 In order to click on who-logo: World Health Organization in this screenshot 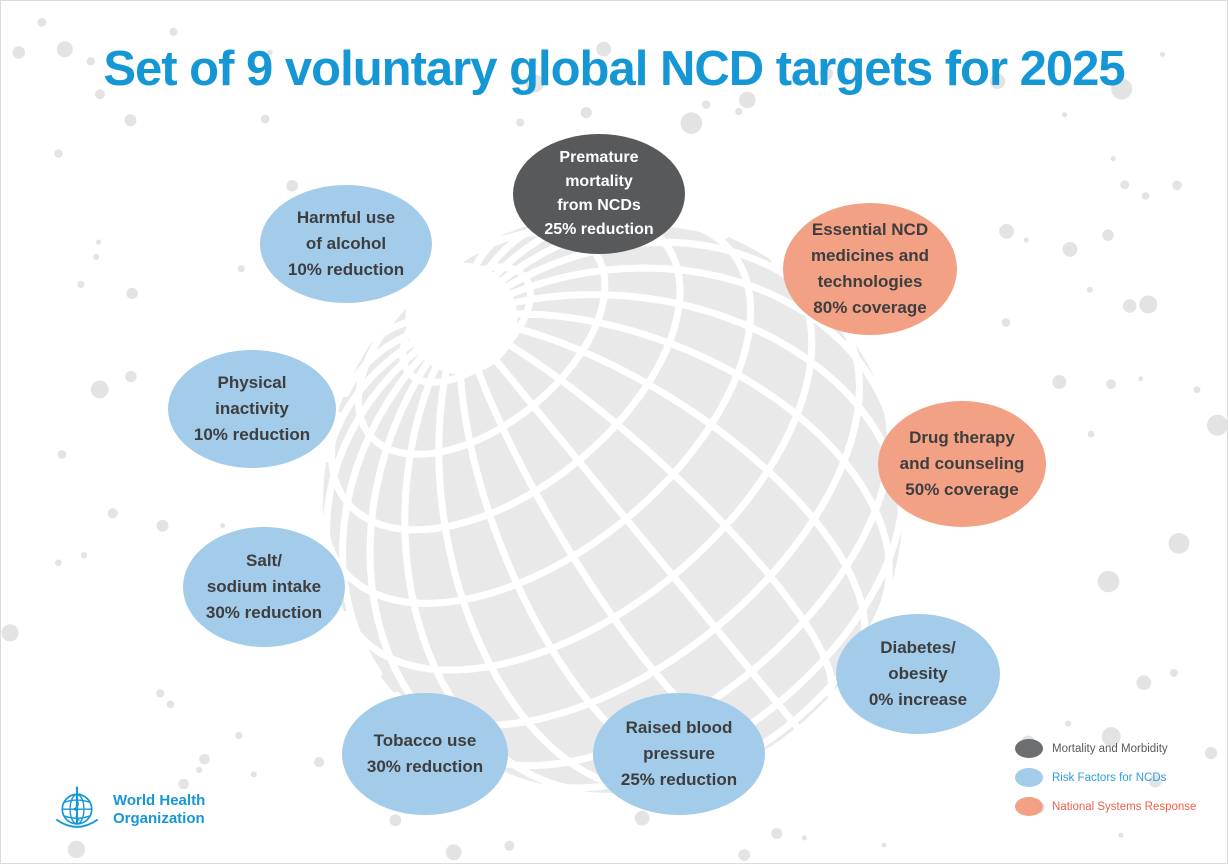, I will do `click(128, 810)`.